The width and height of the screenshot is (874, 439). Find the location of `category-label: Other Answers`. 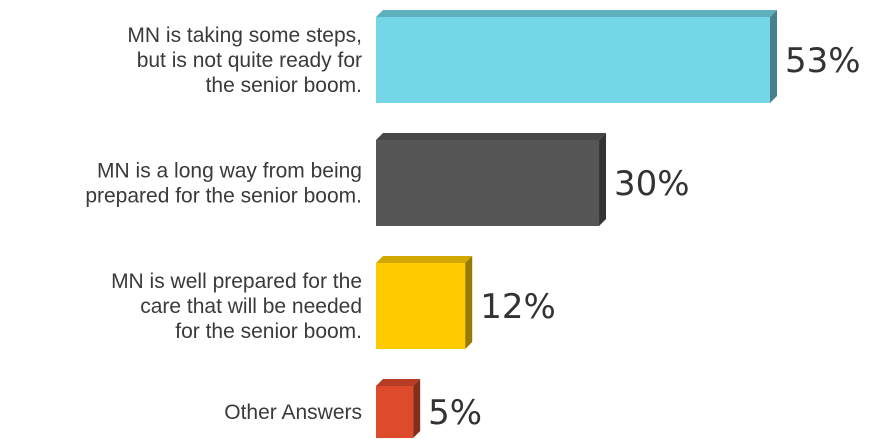

category-label: Other Answers is located at coordinates (293, 412).